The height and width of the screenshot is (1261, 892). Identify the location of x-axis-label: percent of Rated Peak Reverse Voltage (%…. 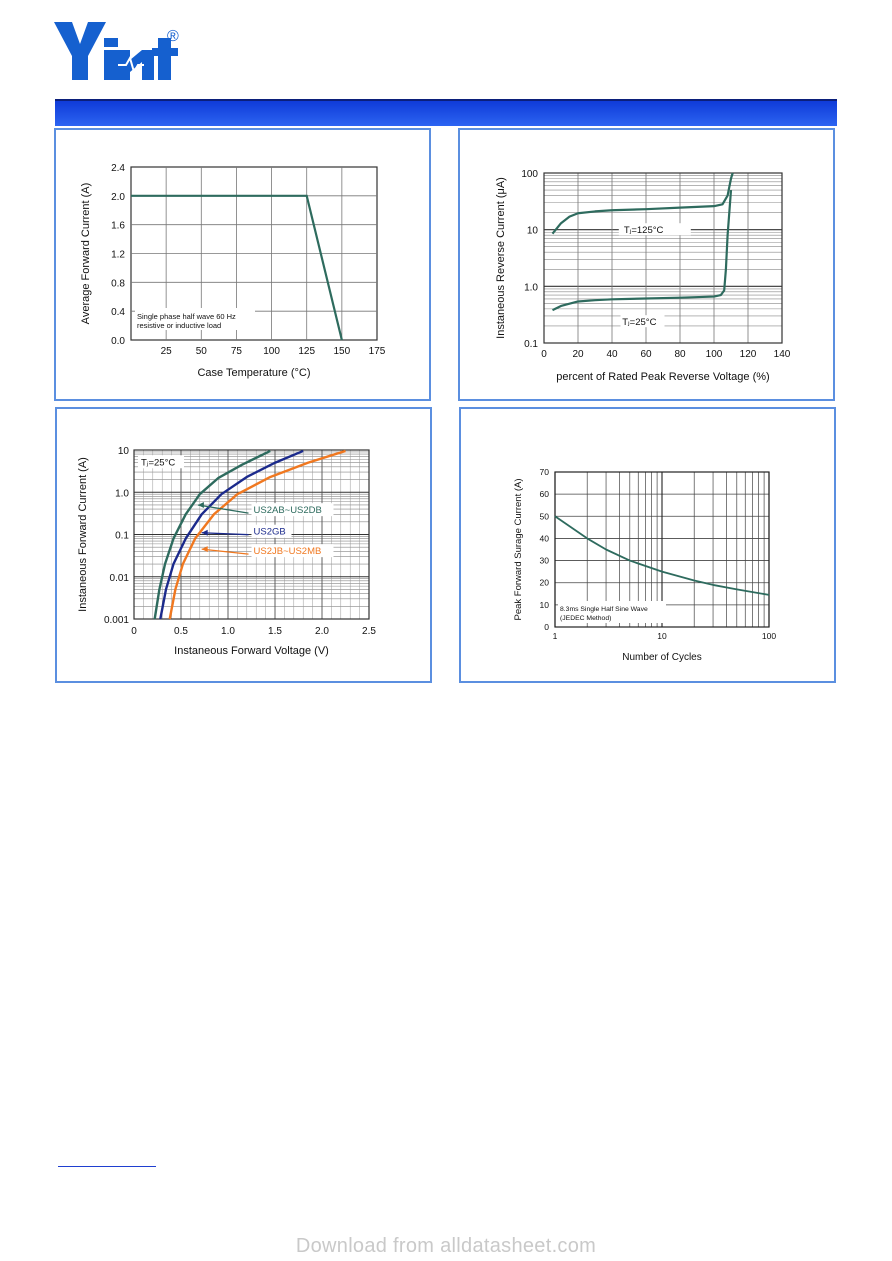
(662, 377).